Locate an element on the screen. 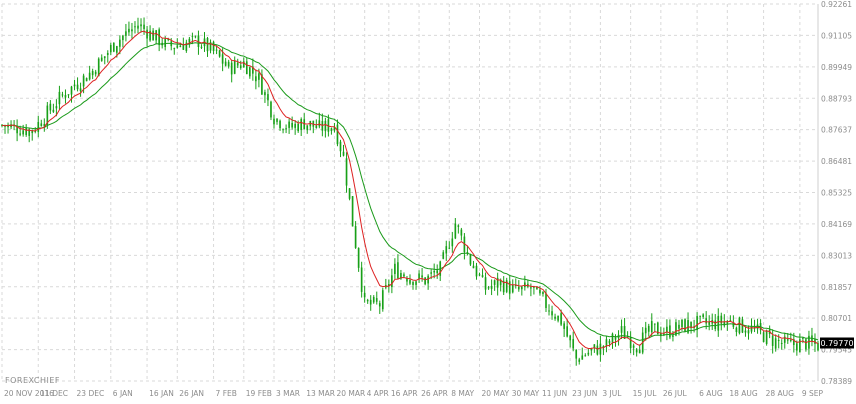 The image size is (856, 404). x-tick-label: 26 JAN is located at coordinates (191, 393).